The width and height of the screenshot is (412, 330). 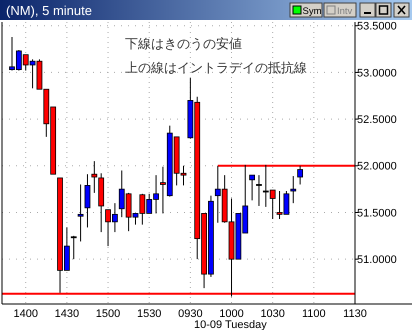 I want to click on x-tick-label: 0930, so click(x=190, y=314).